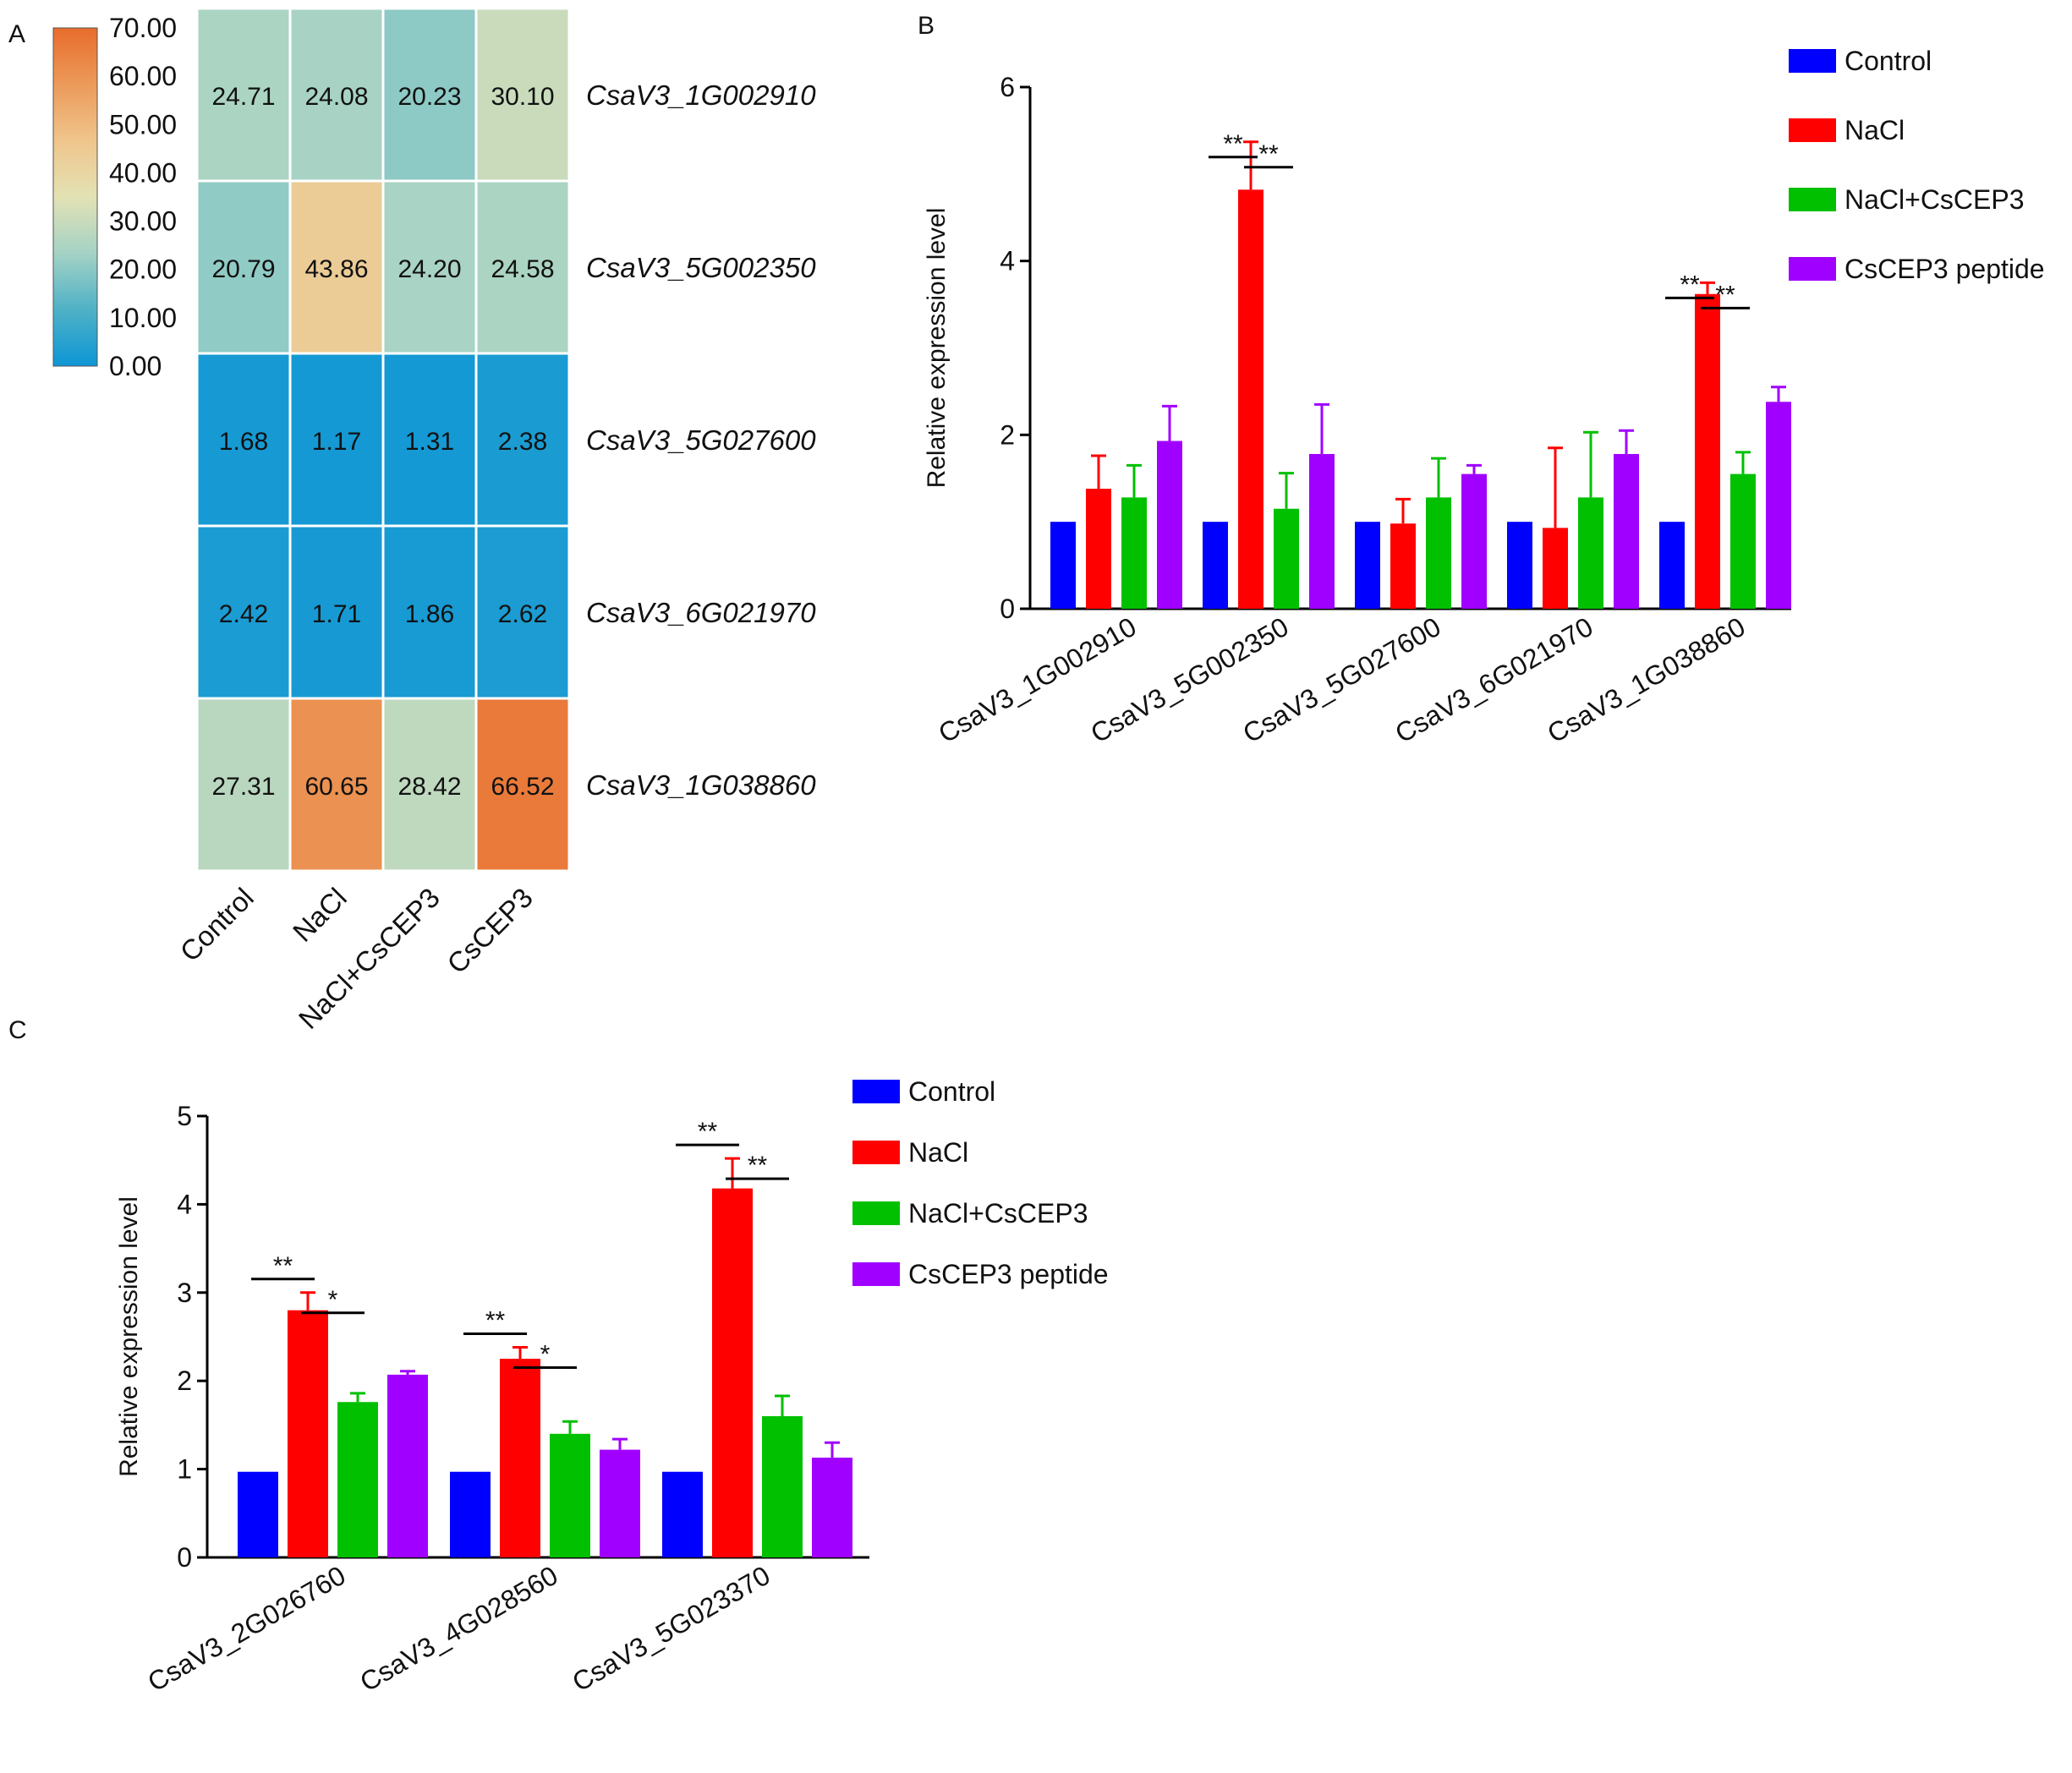  I want to click on heatmap-cell-value: 2.42, so click(243, 614).